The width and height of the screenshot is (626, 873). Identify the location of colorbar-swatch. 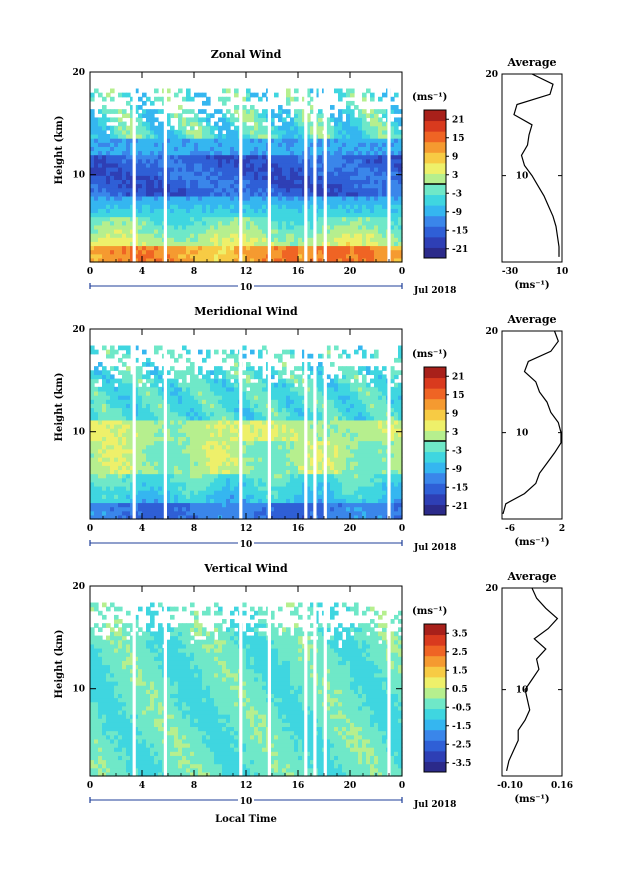
(435, 116).